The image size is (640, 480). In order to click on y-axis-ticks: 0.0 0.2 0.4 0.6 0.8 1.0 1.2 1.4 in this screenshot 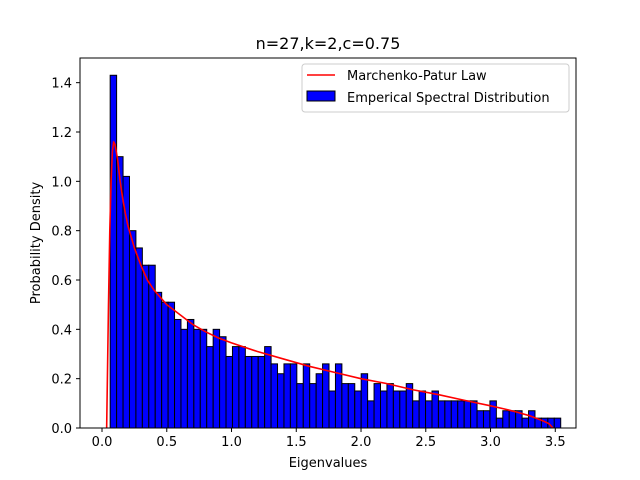, I will do `click(65, 257)`.